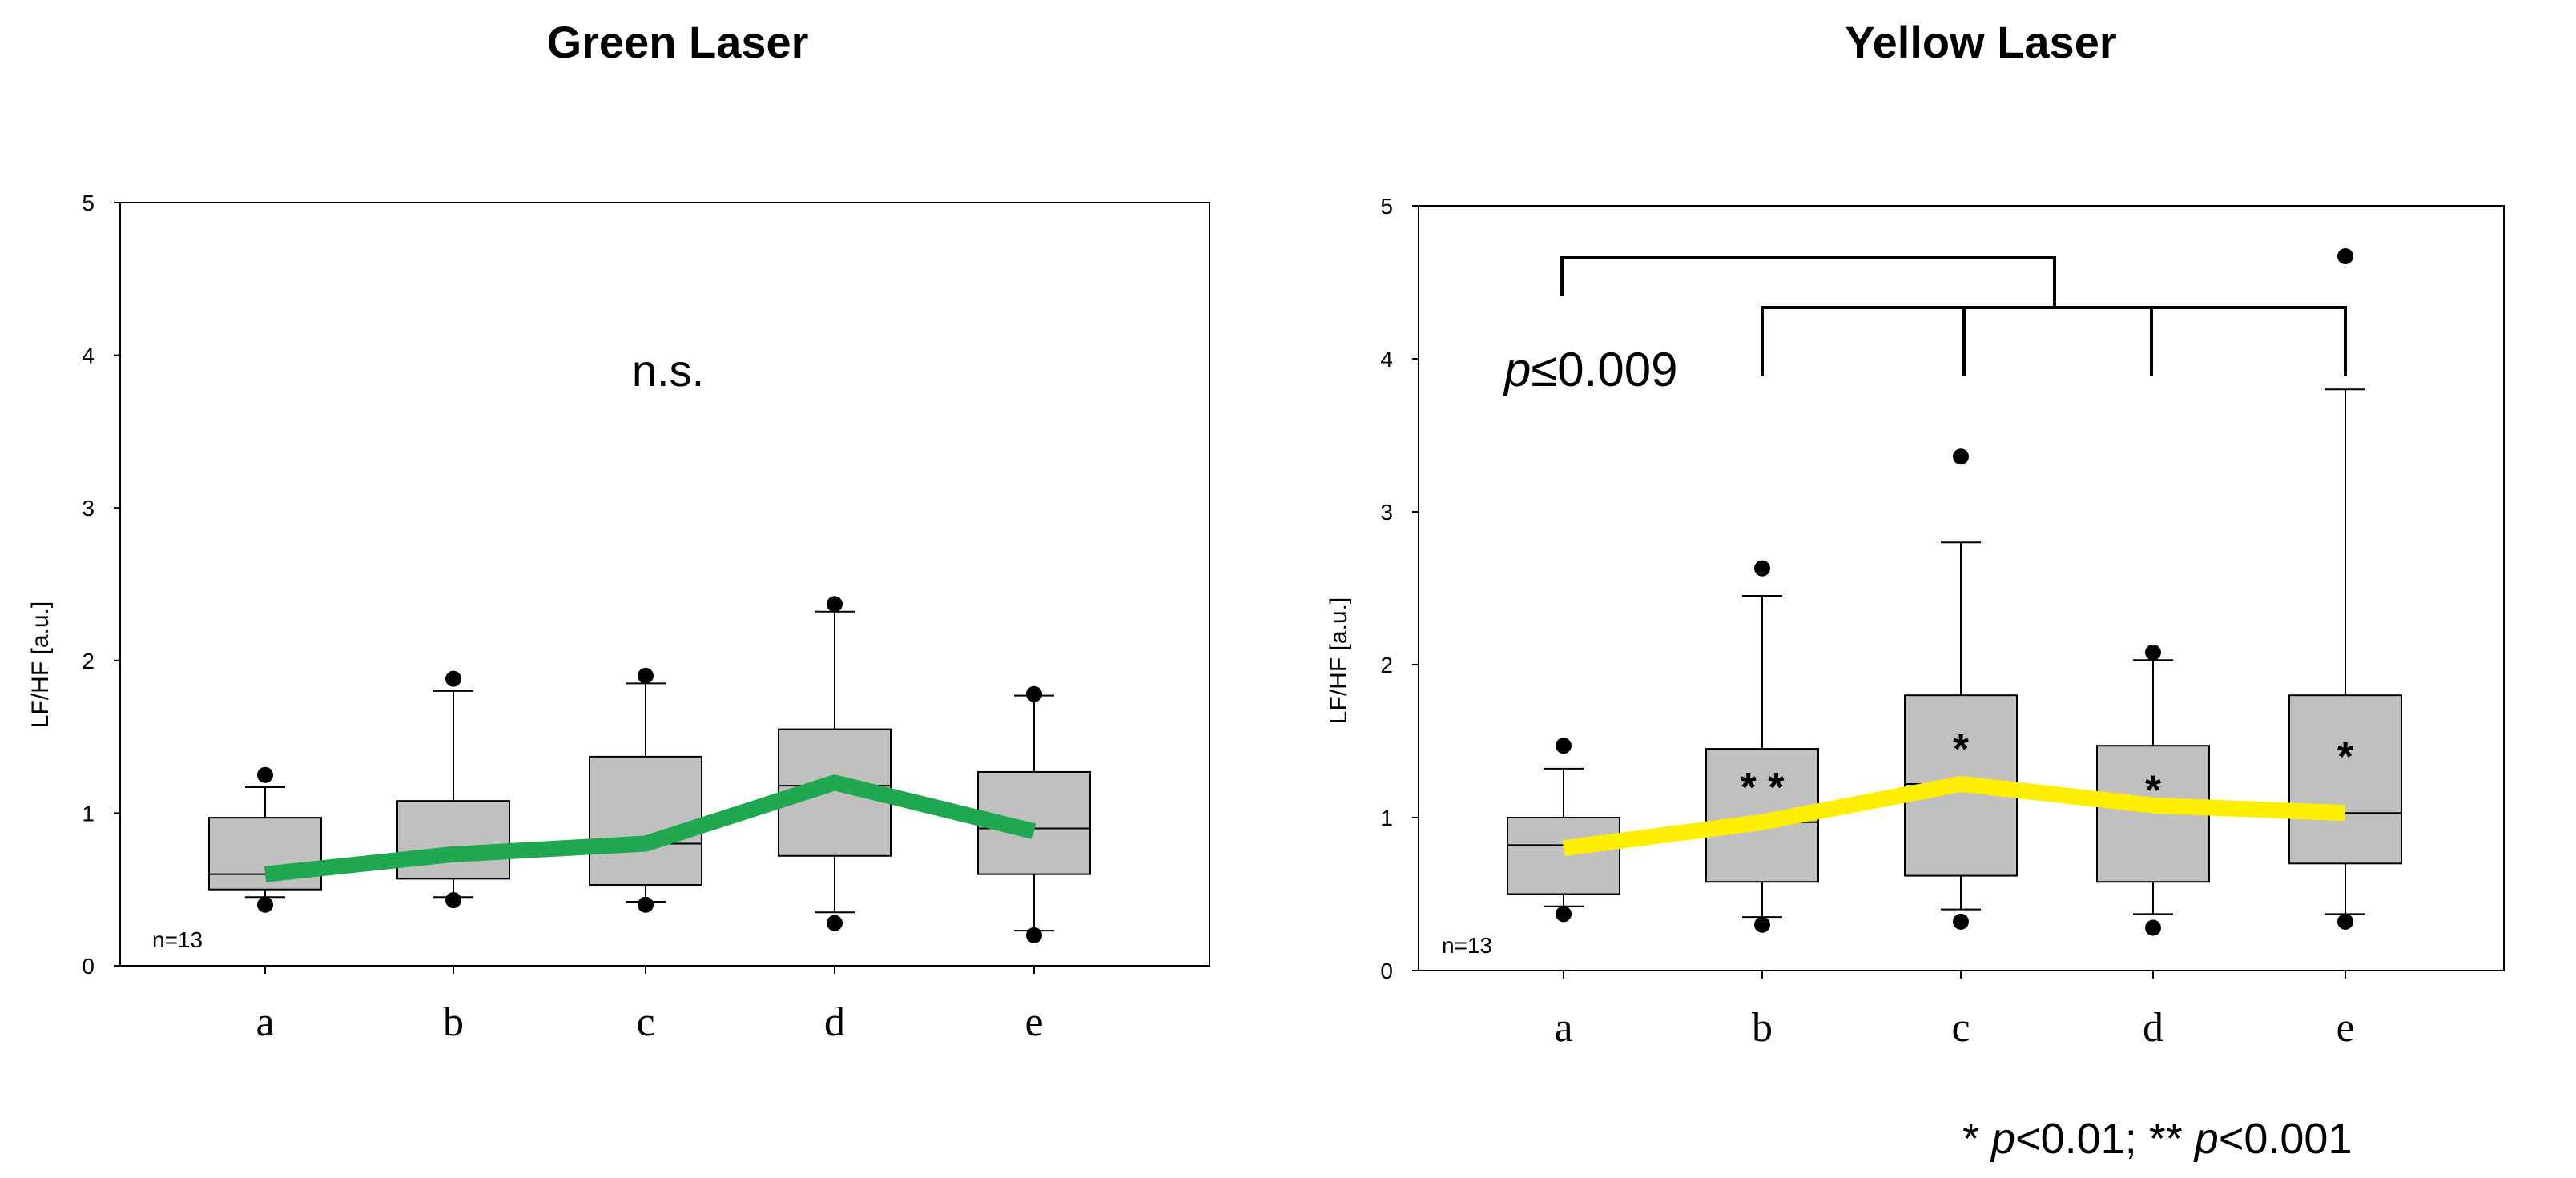 The width and height of the screenshot is (2576, 1178). Describe the element at coordinates (668, 370) in the screenshot. I see `green-ns-annotation: n.s.` at that location.